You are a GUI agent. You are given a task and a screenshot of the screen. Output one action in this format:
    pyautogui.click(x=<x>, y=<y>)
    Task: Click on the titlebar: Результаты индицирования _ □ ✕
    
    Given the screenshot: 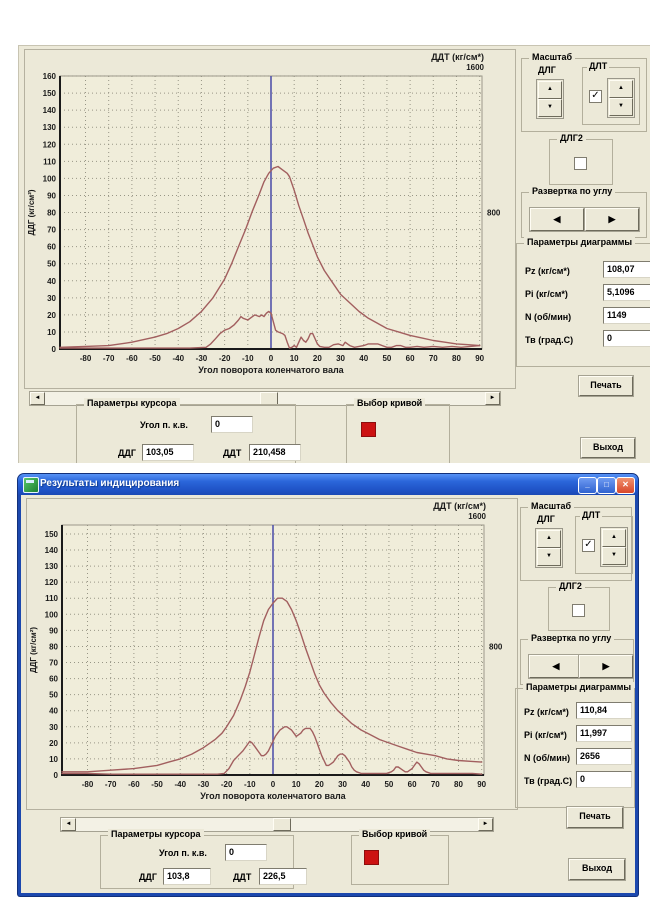 What is the action you would take?
    pyautogui.click(x=328, y=484)
    